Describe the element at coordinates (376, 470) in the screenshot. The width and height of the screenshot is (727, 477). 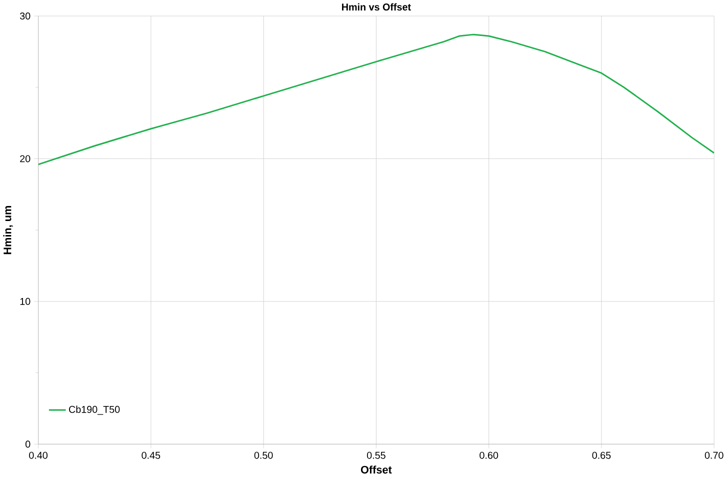
I see `x-axis-title: Offset` at that location.